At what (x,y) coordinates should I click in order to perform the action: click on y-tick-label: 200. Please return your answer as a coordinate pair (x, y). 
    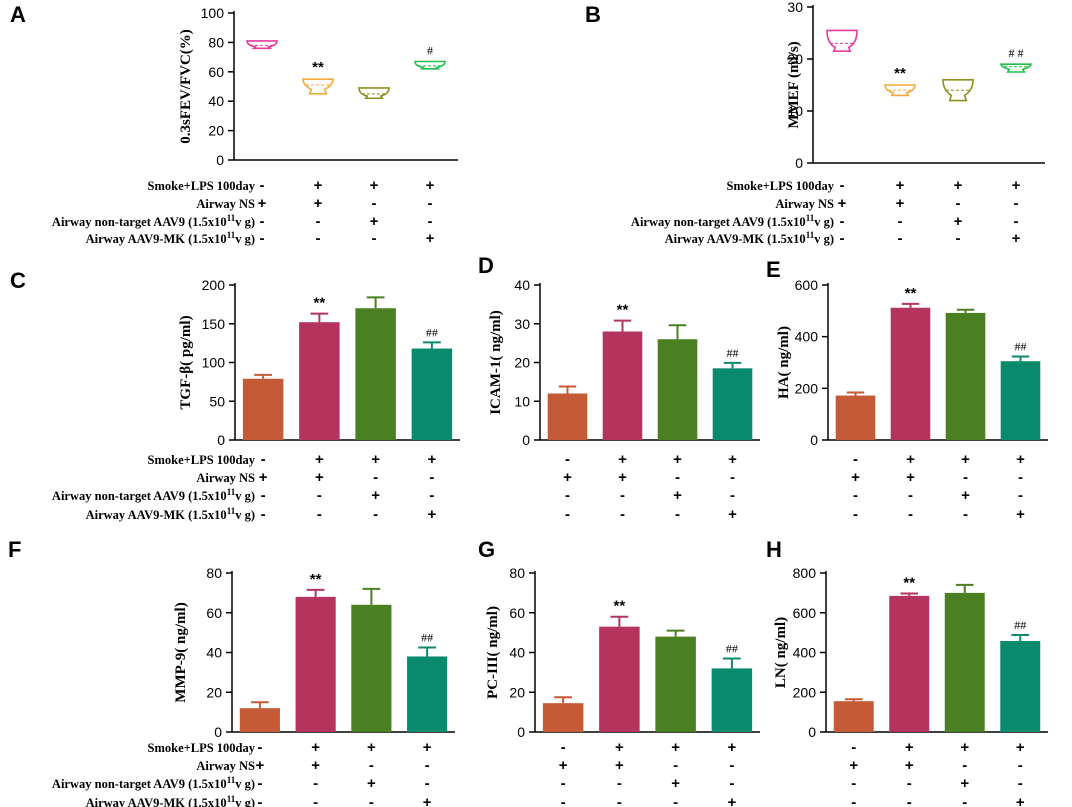
    Looking at the image, I should click on (805, 692).